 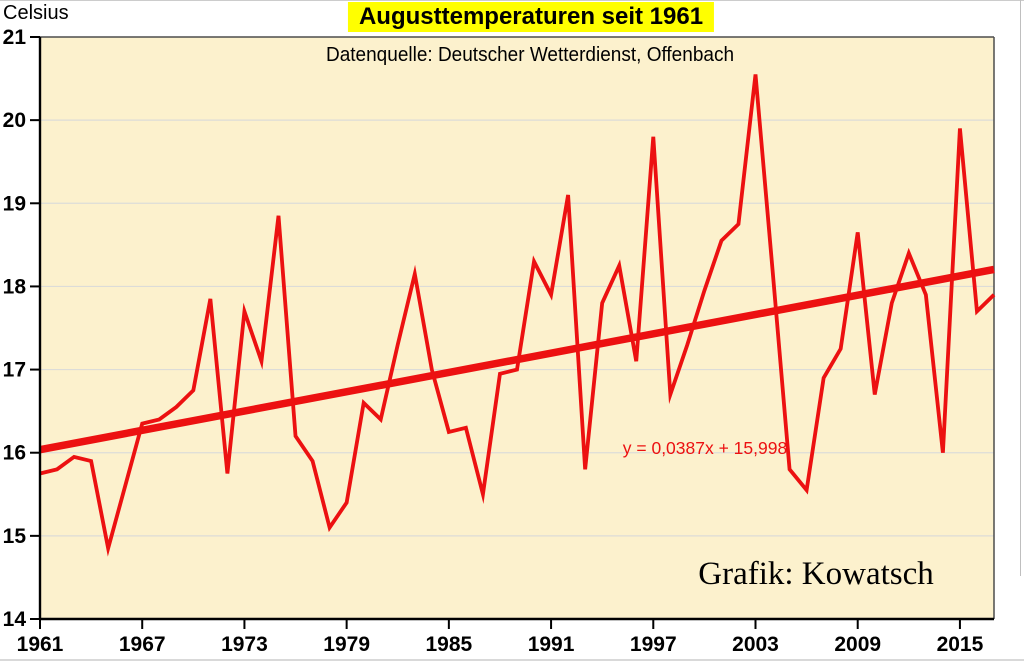 What do you see at coordinates (705, 448) in the screenshot?
I see `trend-equation-label: y = 0,0387x + 15,998` at bounding box center [705, 448].